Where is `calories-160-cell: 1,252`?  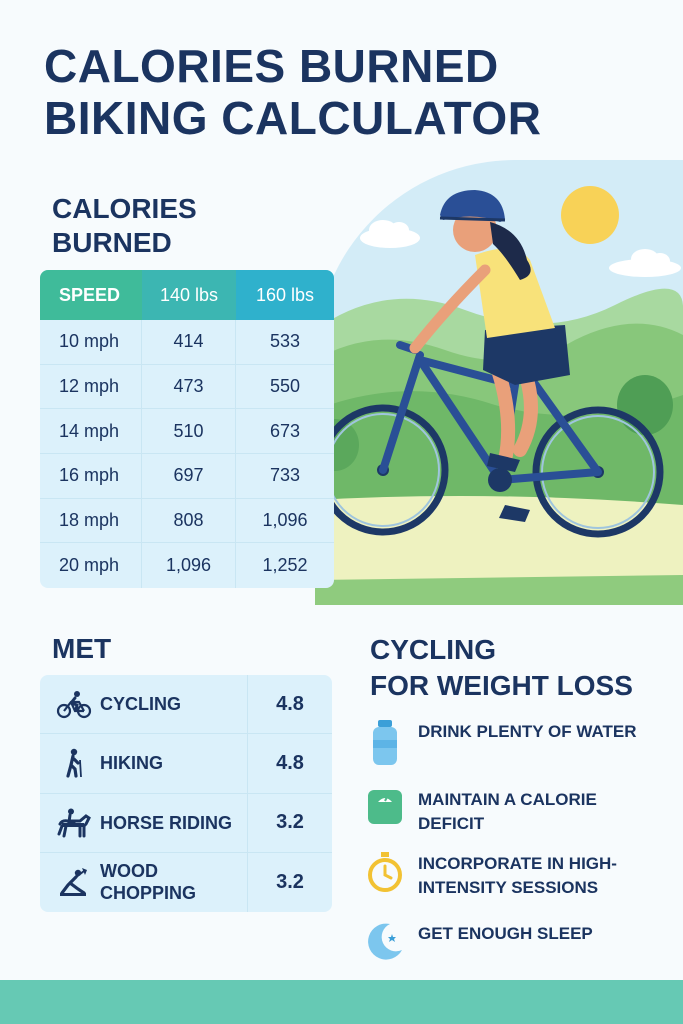 calories-160-cell: 1,252 is located at coordinates (285, 565).